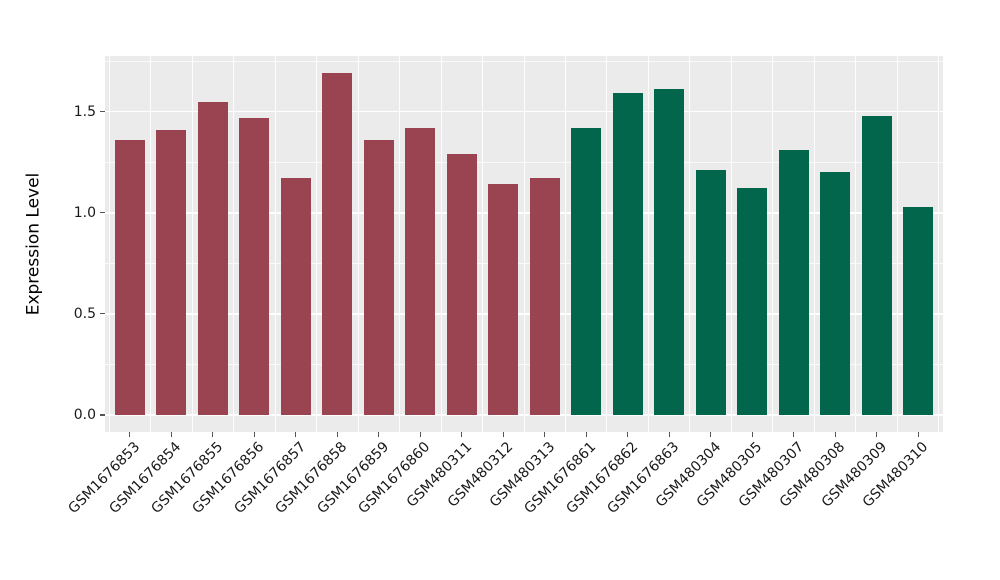 The image size is (1000, 580). I want to click on y-tick-label: 0.5, so click(84, 313).